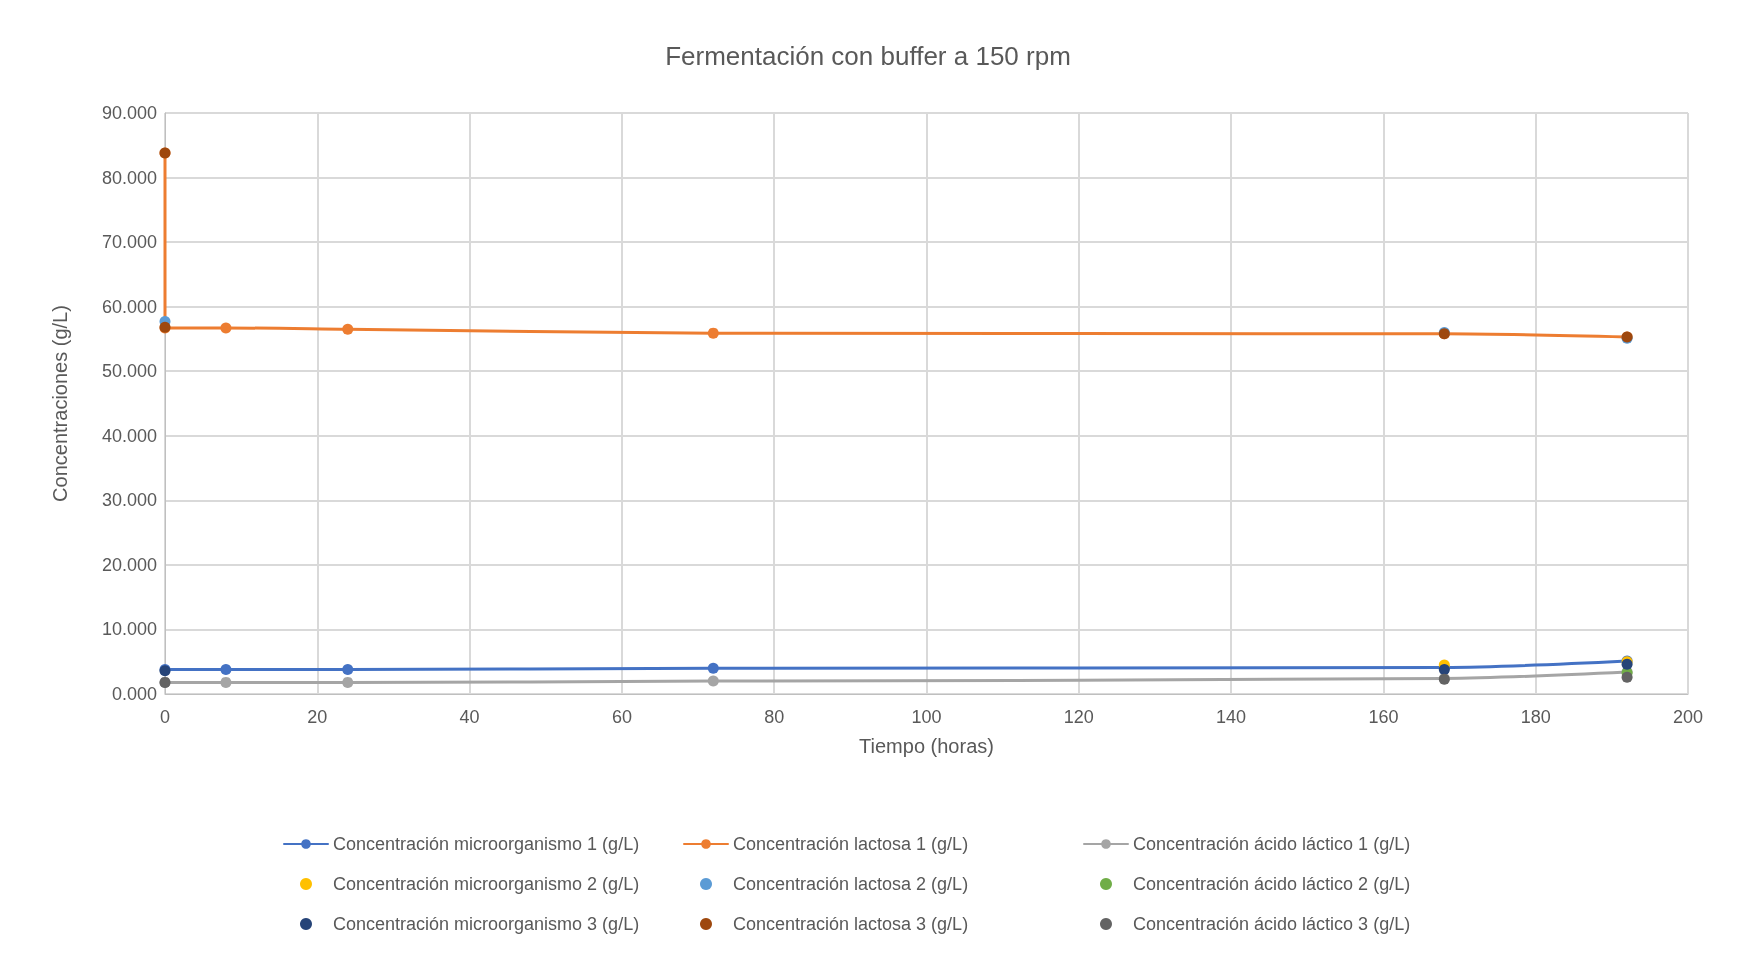 This screenshot has width=1739, height=966. What do you see at coordinates (1272, 884) in the screenshot?
I see `legend-label: Concentración ácido láctico 2 (g/L)` at bounding box center [1272, 884].